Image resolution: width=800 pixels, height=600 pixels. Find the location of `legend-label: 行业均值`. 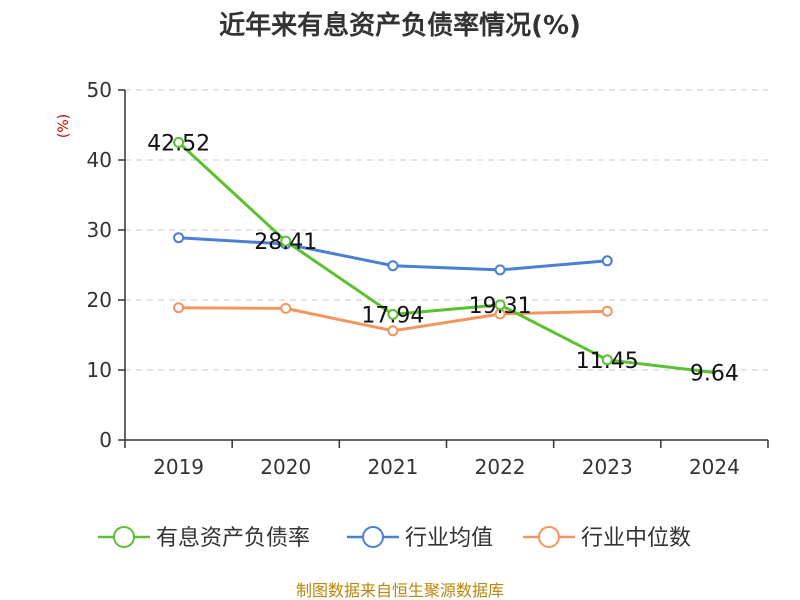

legend-label: 行业均值 is located at coordinates (449, 538).